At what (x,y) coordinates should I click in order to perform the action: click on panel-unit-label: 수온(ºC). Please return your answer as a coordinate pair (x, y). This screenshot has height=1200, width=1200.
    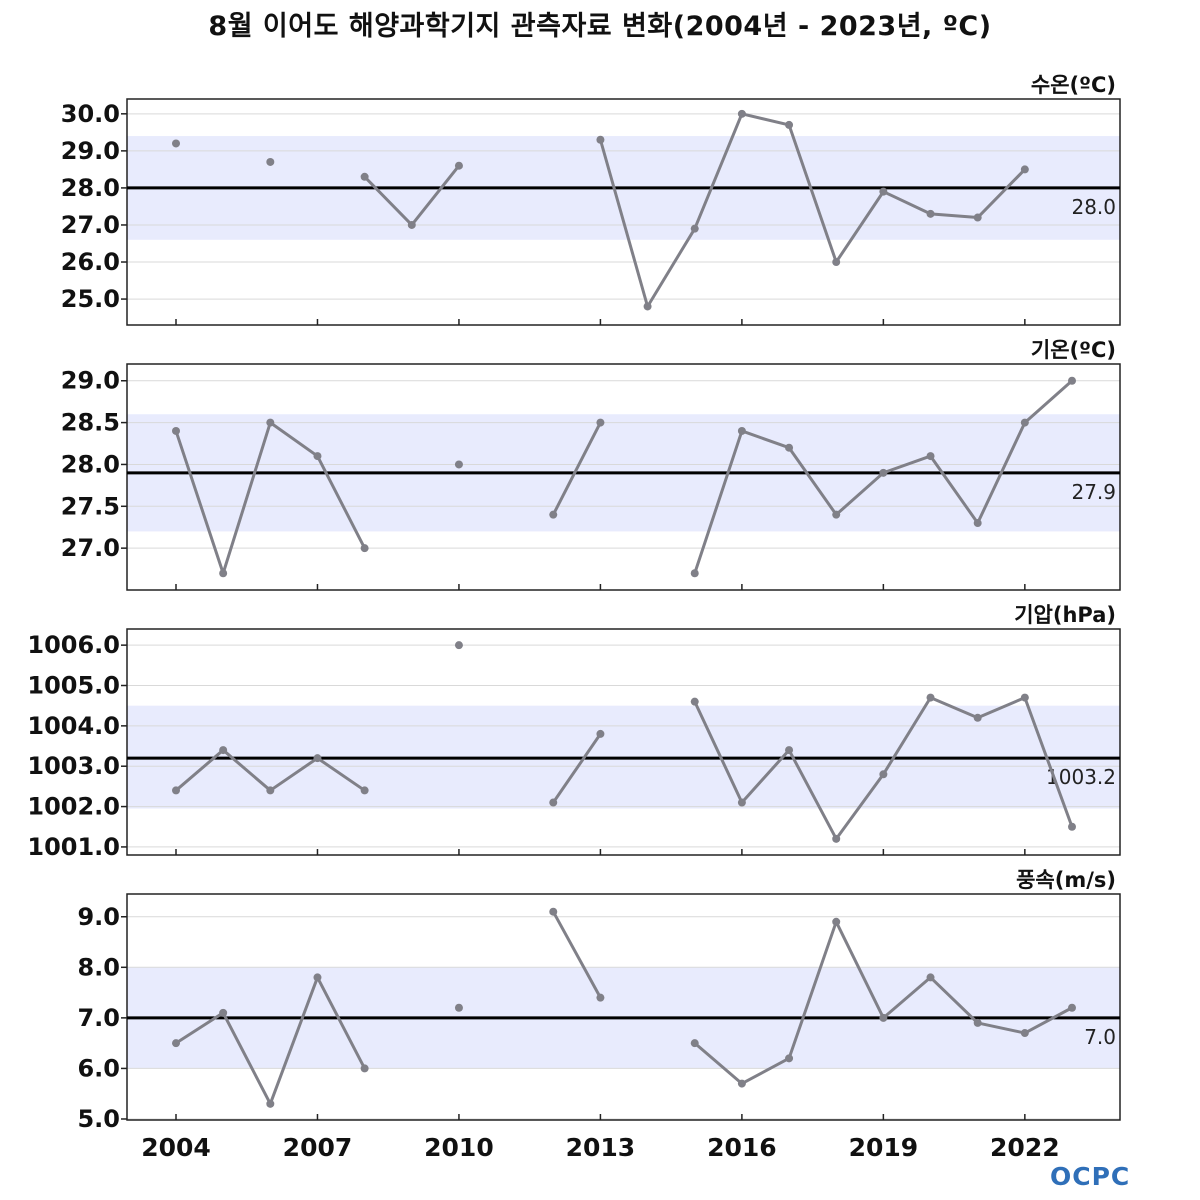
    Looking at the image, I should click on (1073, 85).